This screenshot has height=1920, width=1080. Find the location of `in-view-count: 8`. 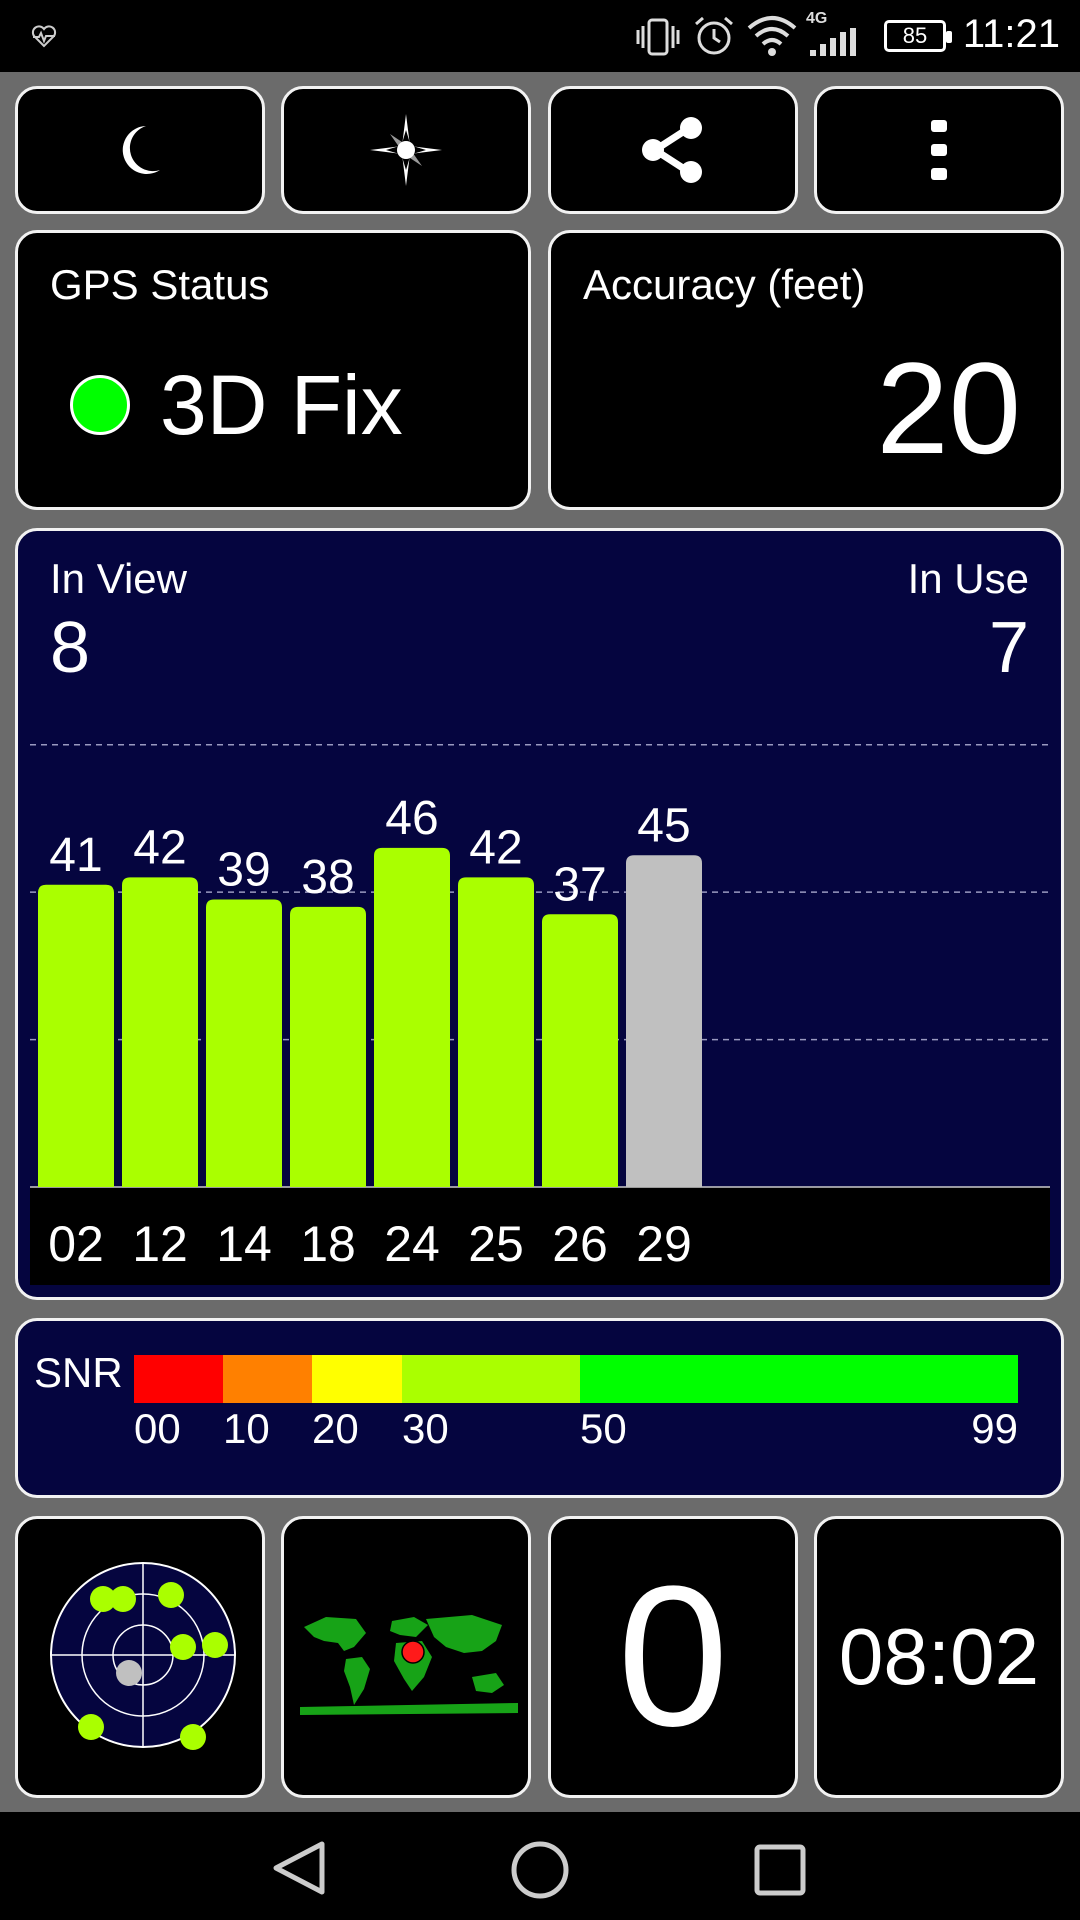

in-view-count: 8 is located at coordinates (70, 648).